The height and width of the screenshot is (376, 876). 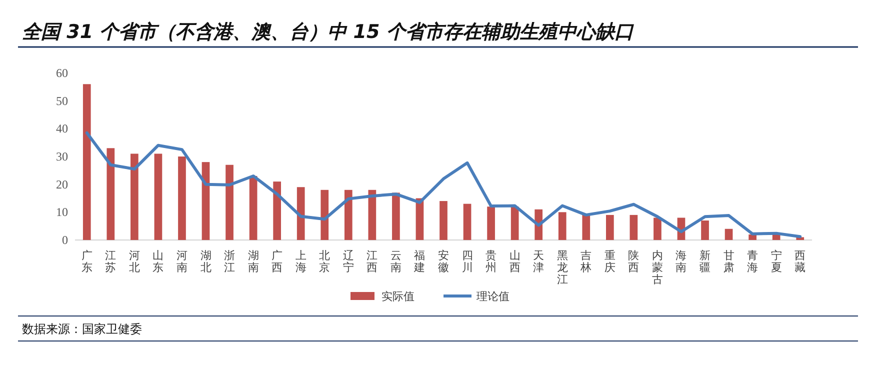 What do you see at coordinates (610, 261) in the screenshot?
I see `x-tick-label: 重庆` at bounding box center [610, 261].